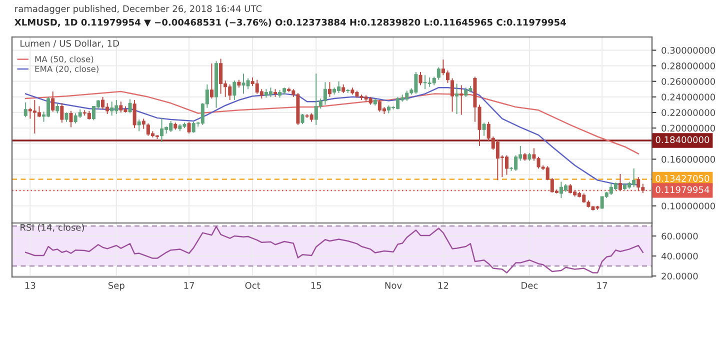  I want to click on y-tick-label: 20.0000, so click(680, 276).